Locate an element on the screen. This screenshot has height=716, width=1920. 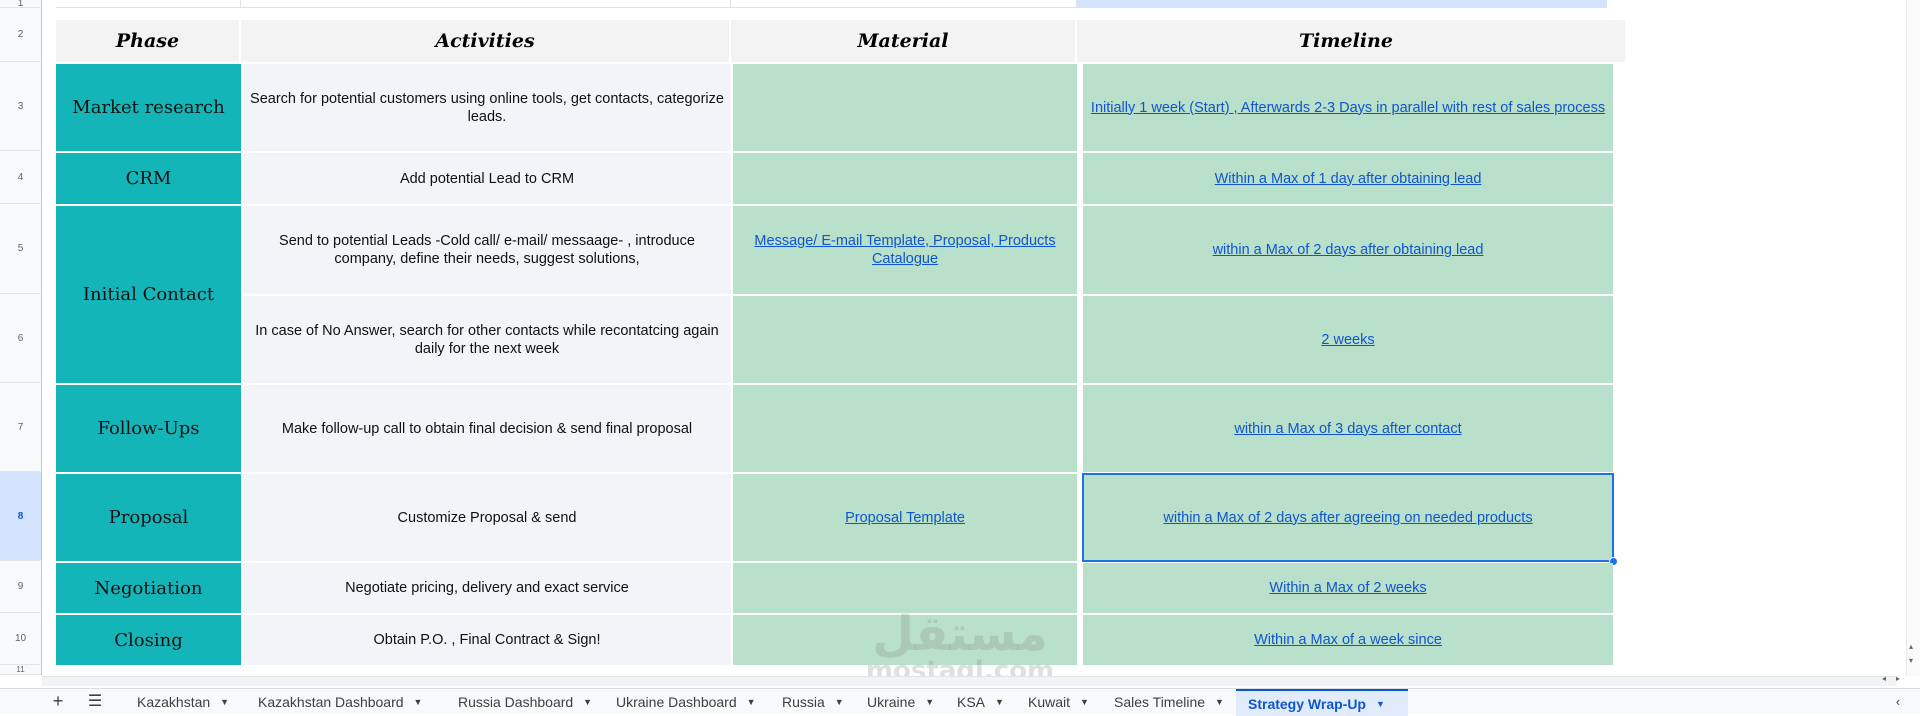
all-sheets-menu-icon: ☰ is located at coordinates (95, 701).